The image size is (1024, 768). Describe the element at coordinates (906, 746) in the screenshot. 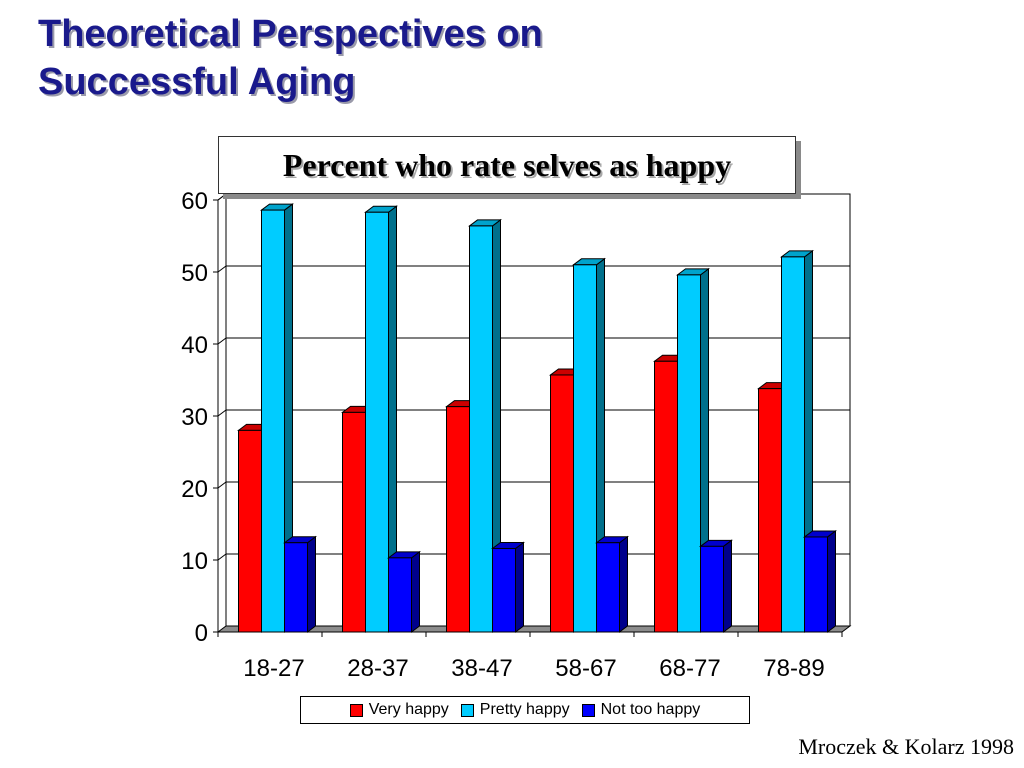

I see `citation: Mroczek & Kolarz 1998` at that location.